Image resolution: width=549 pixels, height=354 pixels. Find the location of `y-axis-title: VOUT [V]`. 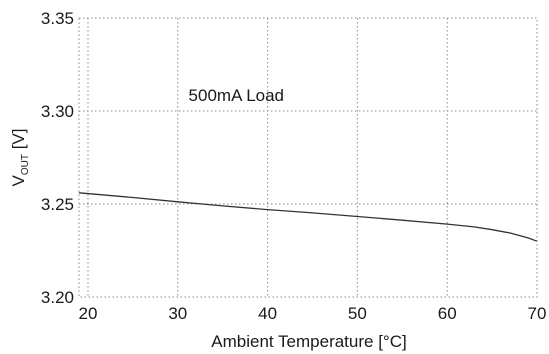

y-axis-title: VOUT [V] is located at coordinates (20, 158).